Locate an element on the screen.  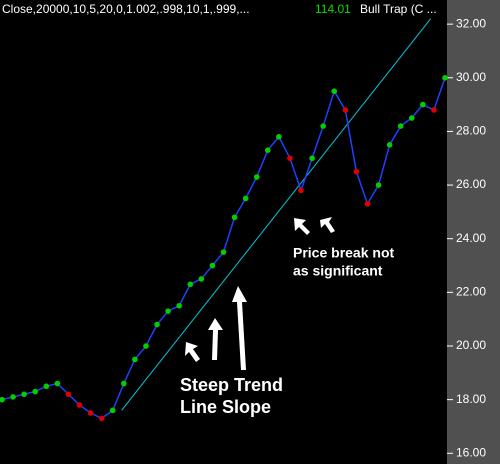
header-last: 114.01 is located at coordinates (333, 9).